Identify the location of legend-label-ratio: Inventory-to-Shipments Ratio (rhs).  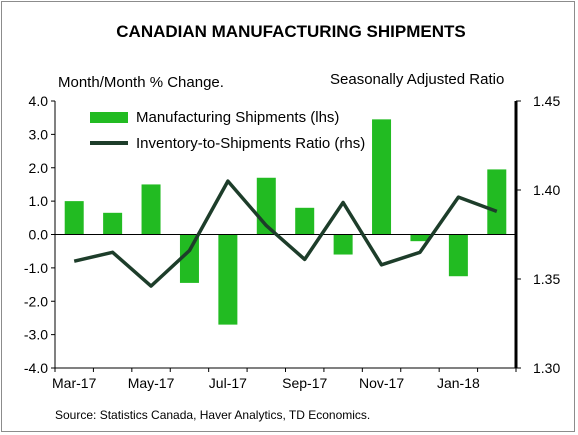
(250, 143).